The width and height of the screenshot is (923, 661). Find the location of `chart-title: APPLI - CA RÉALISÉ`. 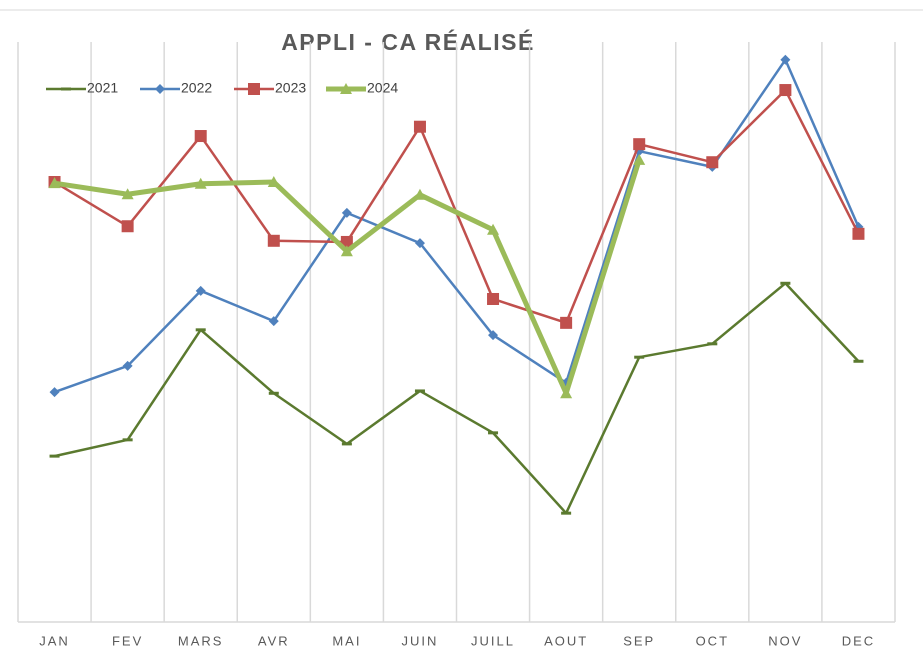

chart-title: APPLI - CA RÉALISÉ is located at coordinates (408, 41).